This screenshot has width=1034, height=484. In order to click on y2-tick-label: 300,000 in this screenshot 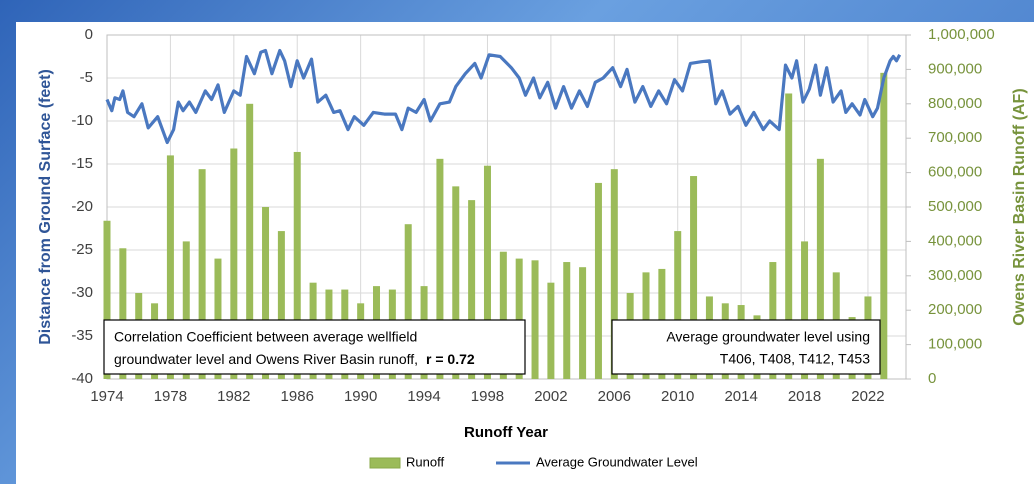, I will do `click(955, 275)`.